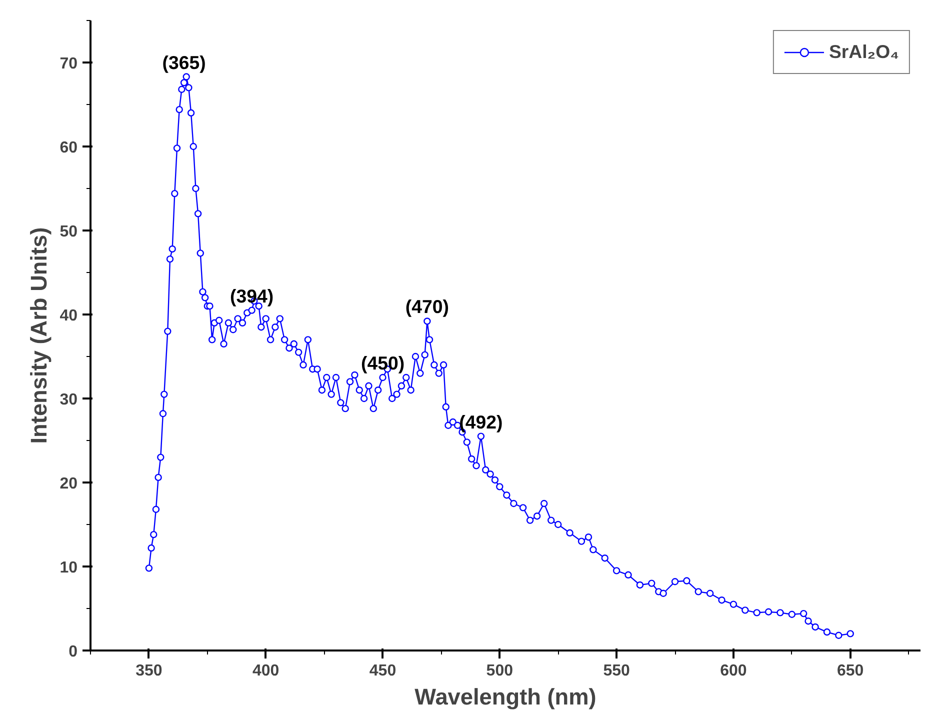  I want to click on x-tick-label: 650, so click(850, 671).